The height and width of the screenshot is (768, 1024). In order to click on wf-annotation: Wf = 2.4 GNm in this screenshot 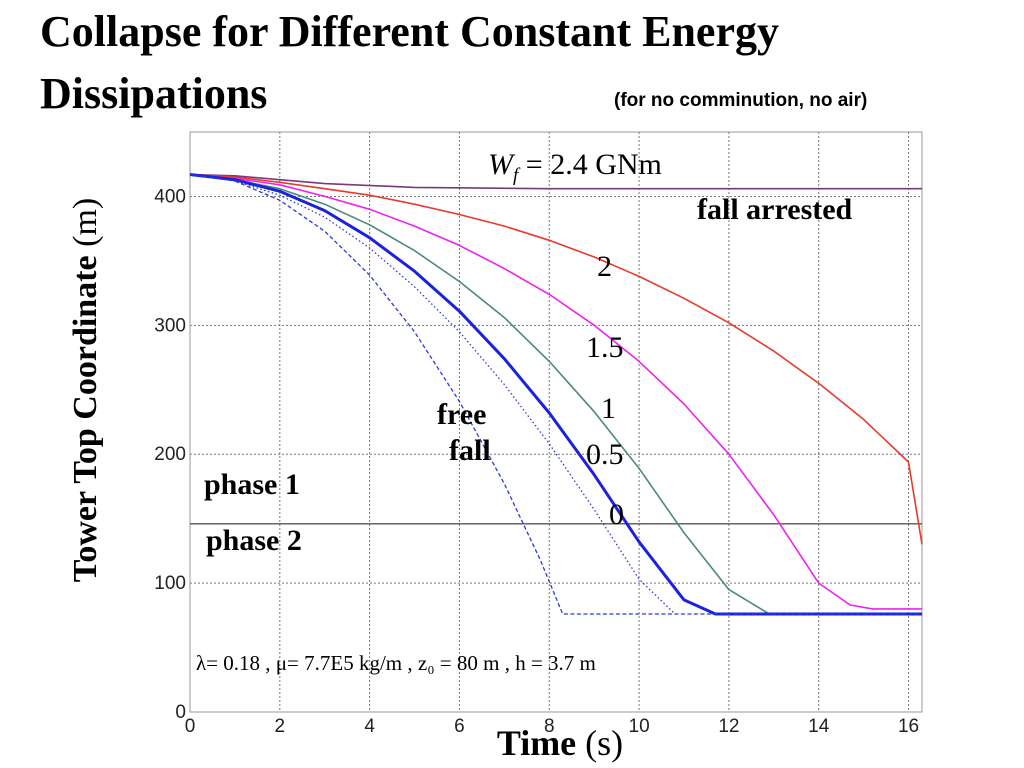, I will do `click(575, 167)`.